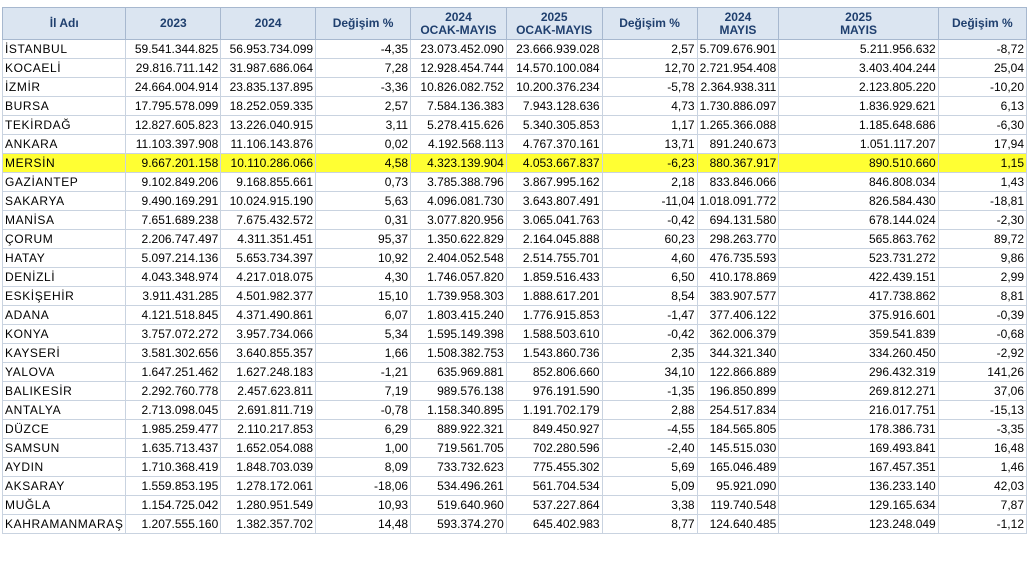 The width and height of the screenshot is (1027, 561). Describe the element at coordinates (738, 315) in the screenshot. I see `value-2024-may: 377.406.122` at that location.